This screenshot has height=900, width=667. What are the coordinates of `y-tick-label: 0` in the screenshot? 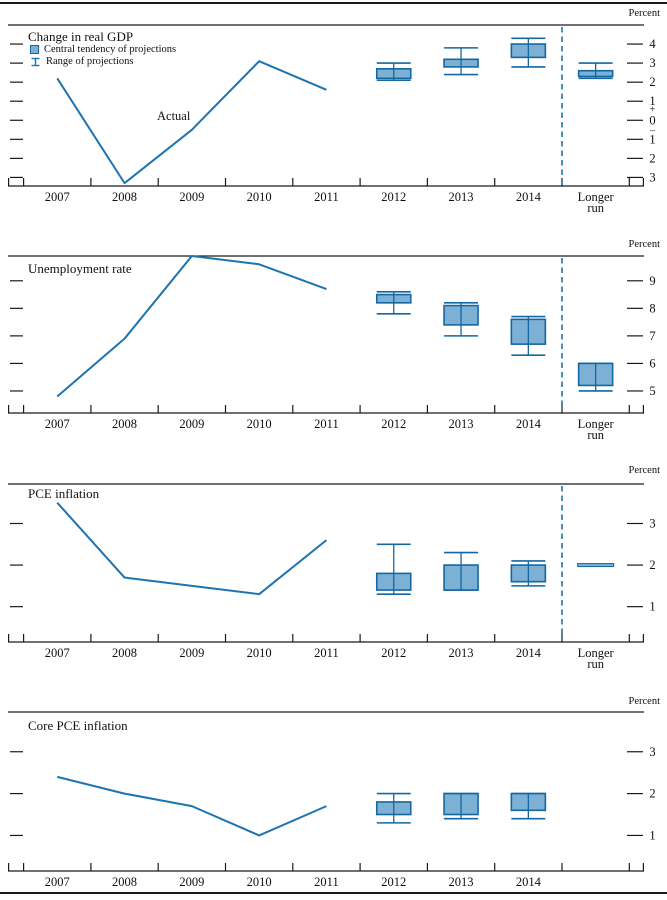 It's located at (652, 120).